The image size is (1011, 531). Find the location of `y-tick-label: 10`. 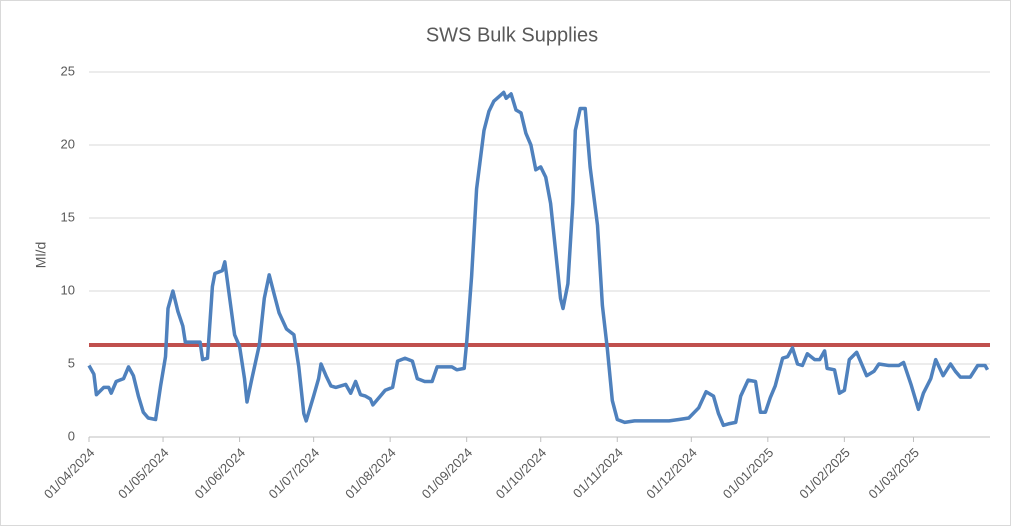

y-tick-label: 10 is located at coordinates (68, 289).